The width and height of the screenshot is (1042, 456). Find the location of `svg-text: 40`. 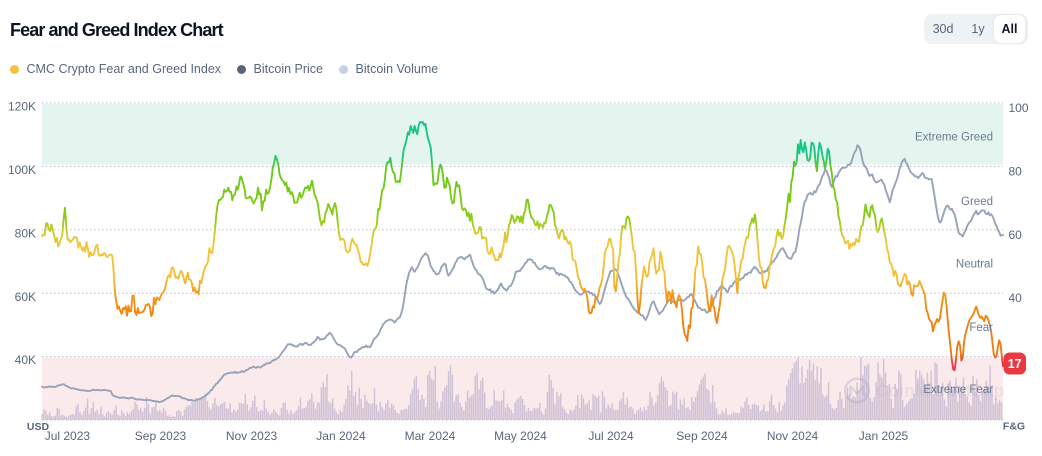

svg-text: 40 is located at coordinates (1016, 298).